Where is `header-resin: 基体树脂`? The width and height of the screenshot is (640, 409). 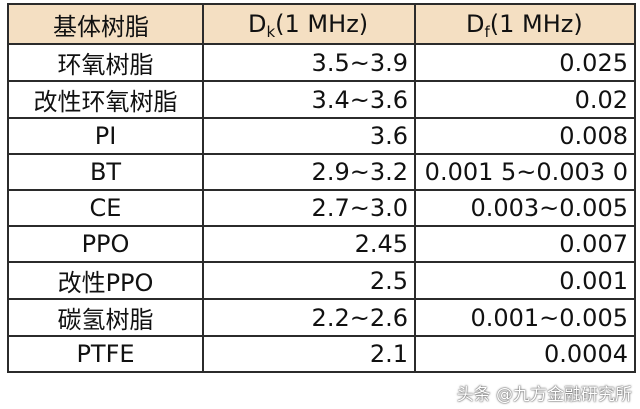
header-resin: 基体树脂 is located at coordinates (105, 24).